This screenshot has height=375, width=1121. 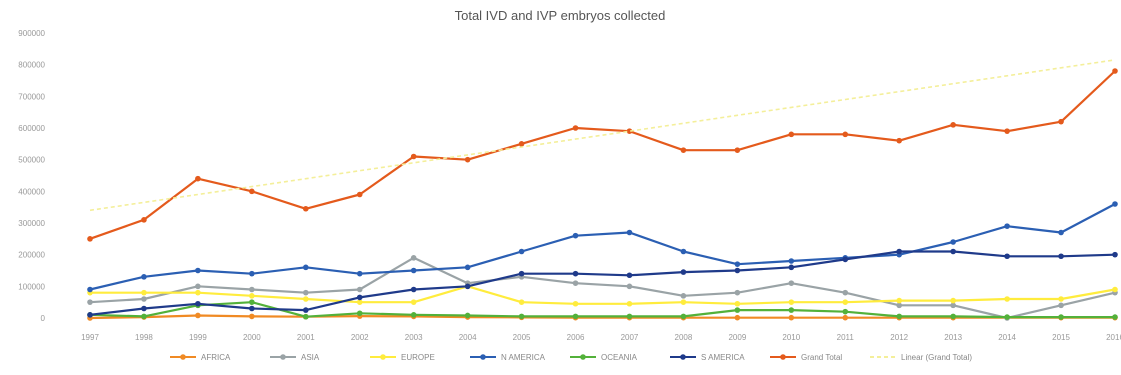 I want to click on legend-label: S AMERICA, so click(x=723, y=357).